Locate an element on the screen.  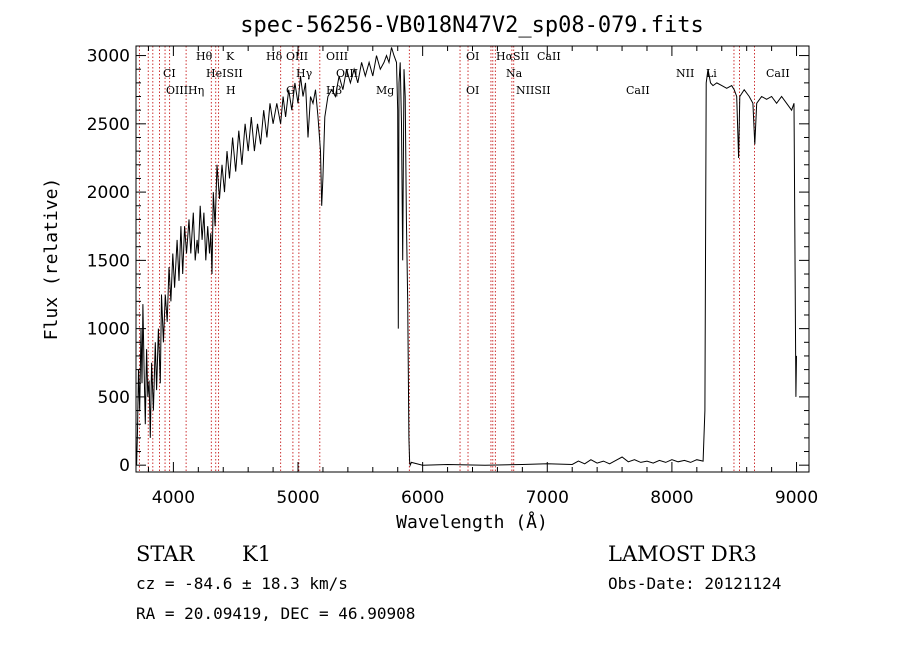
observation-date: Obs-Date: 20121124 is located at coordinates (694, 583).